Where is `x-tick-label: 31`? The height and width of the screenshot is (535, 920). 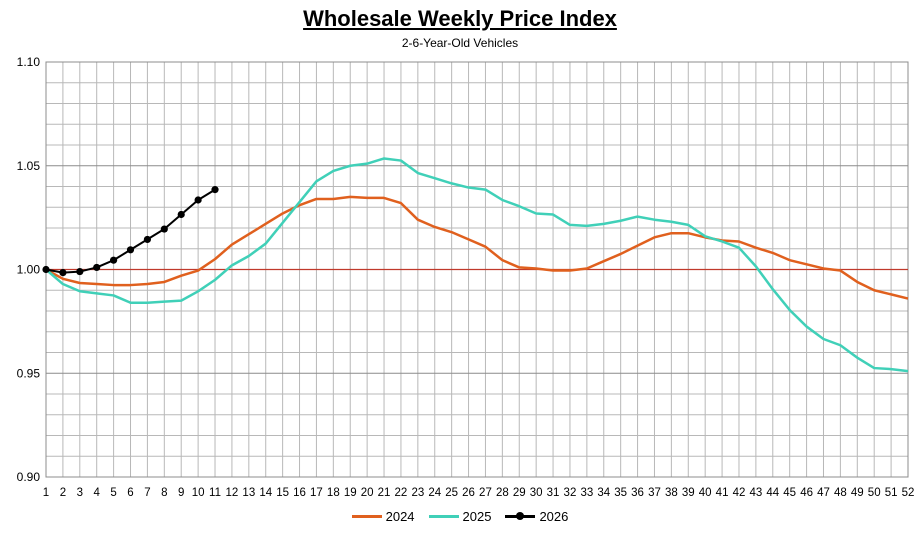
x-tick-label: 31 is located at coordinates (553, 493).